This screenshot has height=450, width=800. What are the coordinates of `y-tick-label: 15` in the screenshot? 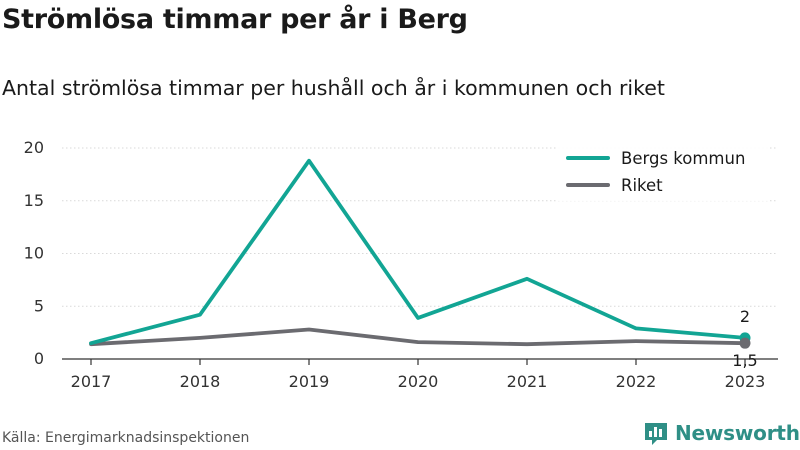 It's located at (34, 200).